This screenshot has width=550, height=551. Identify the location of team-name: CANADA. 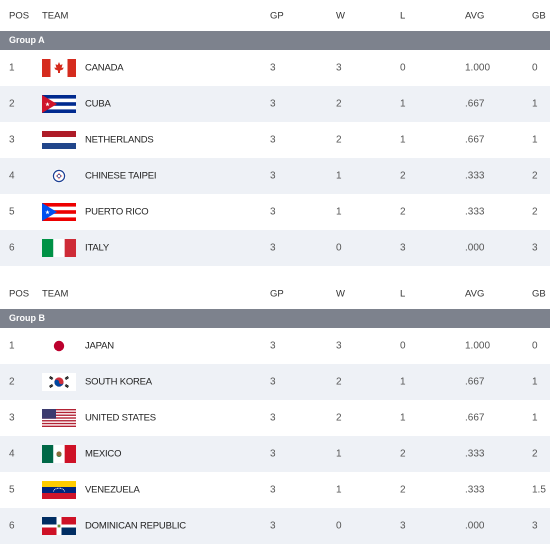
(104, 68).